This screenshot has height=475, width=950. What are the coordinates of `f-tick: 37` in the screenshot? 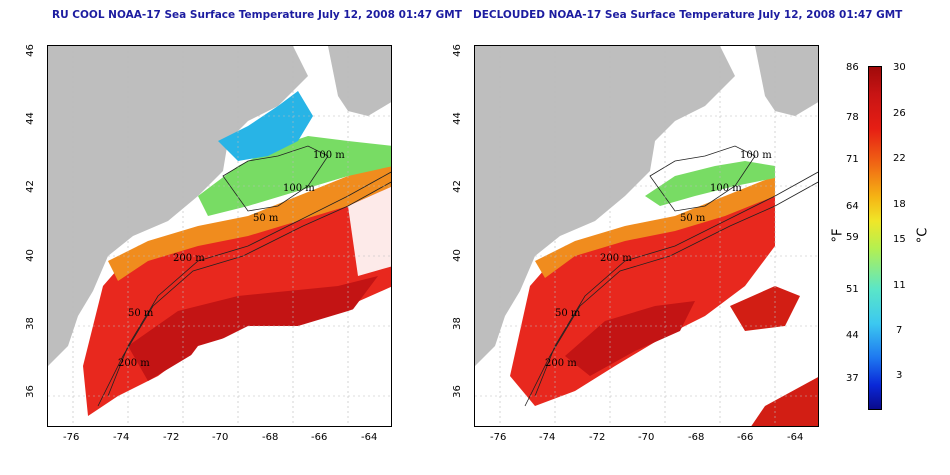 It's located at (852, 378).